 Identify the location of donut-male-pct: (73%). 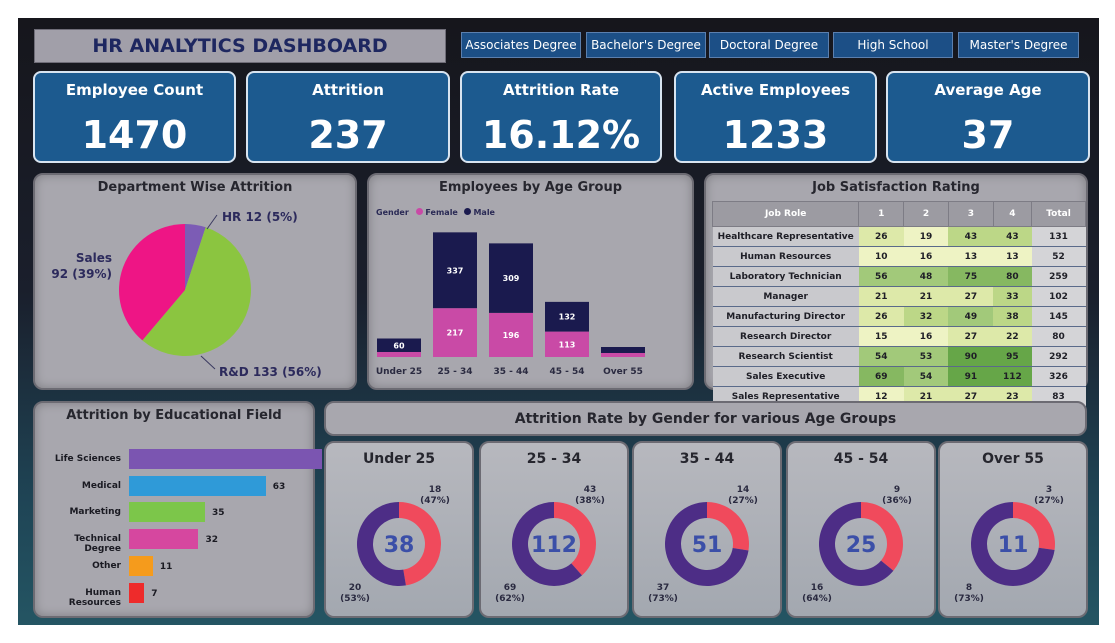
(969, 599).